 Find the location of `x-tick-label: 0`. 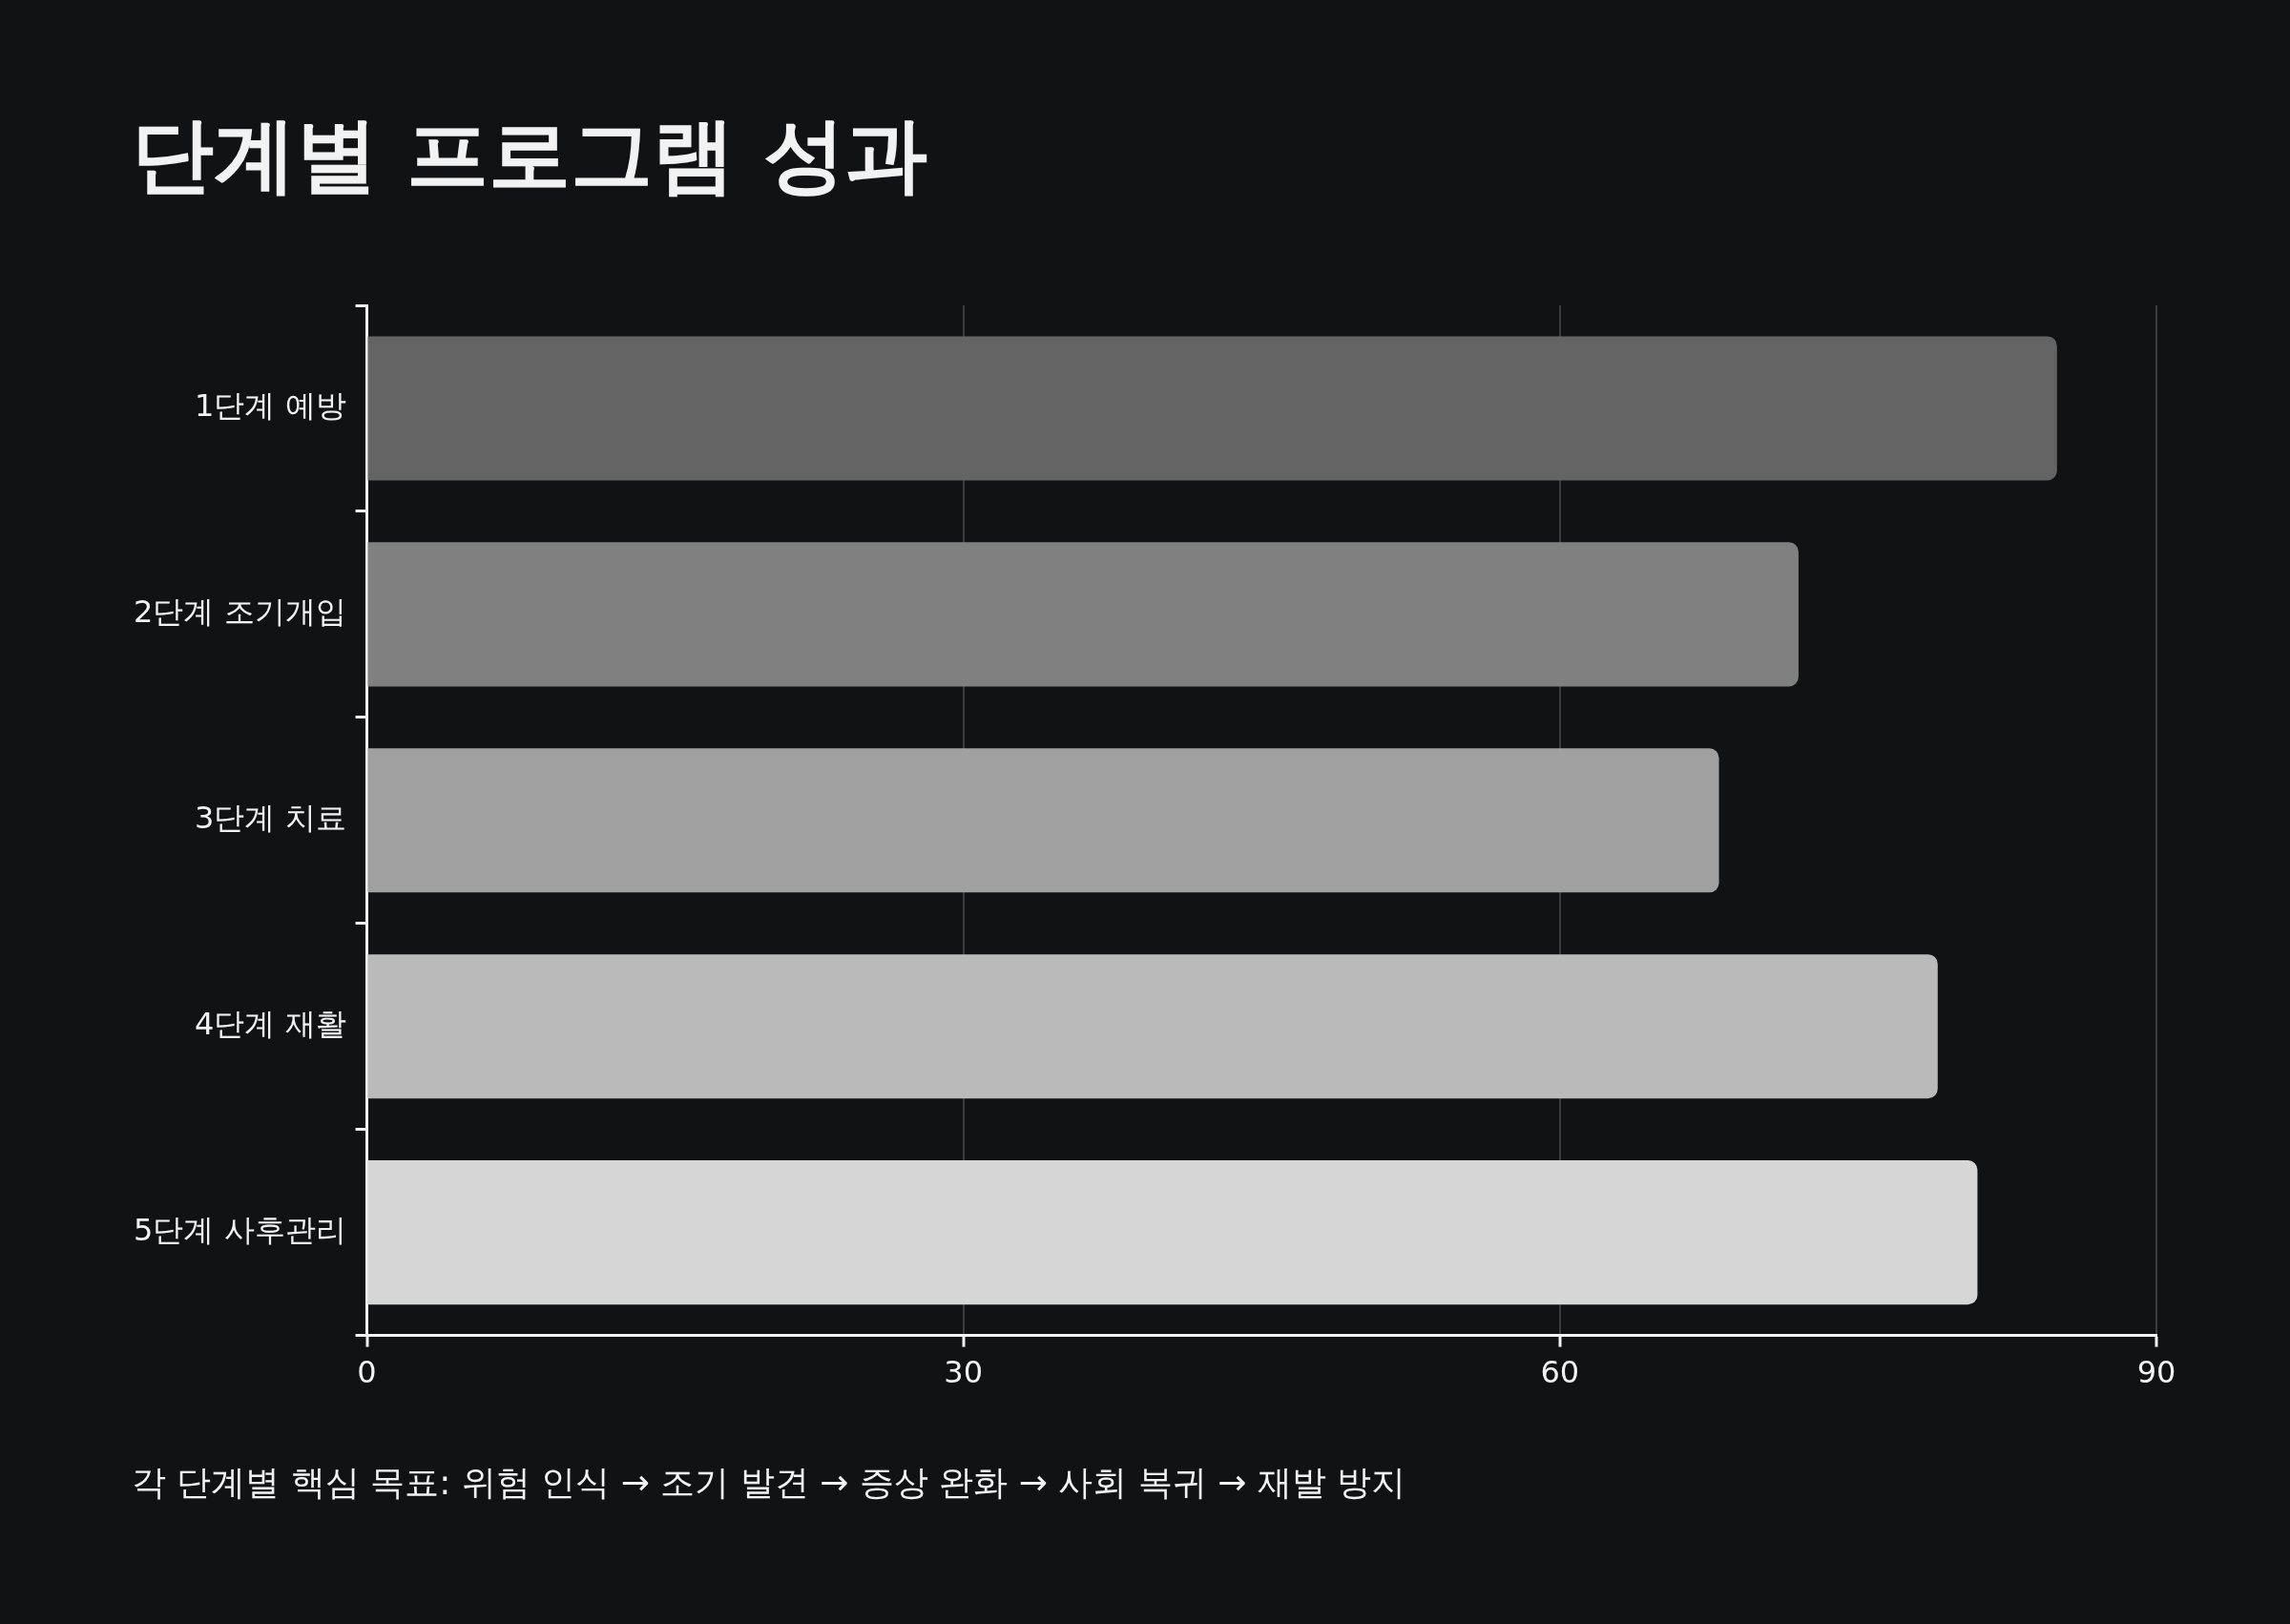

x-tick-label: 0 is located at coordinates (367, 1372).